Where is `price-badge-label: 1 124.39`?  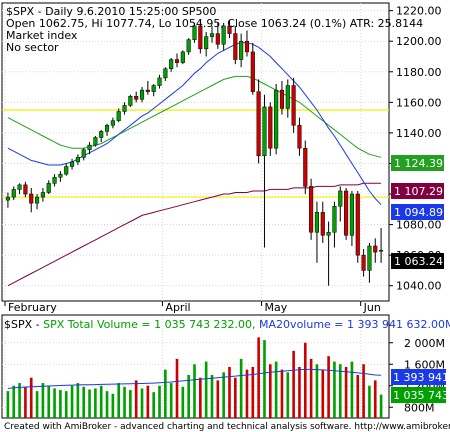 price-badge-label: 1 124.39 is located at coordinates (418, 163).